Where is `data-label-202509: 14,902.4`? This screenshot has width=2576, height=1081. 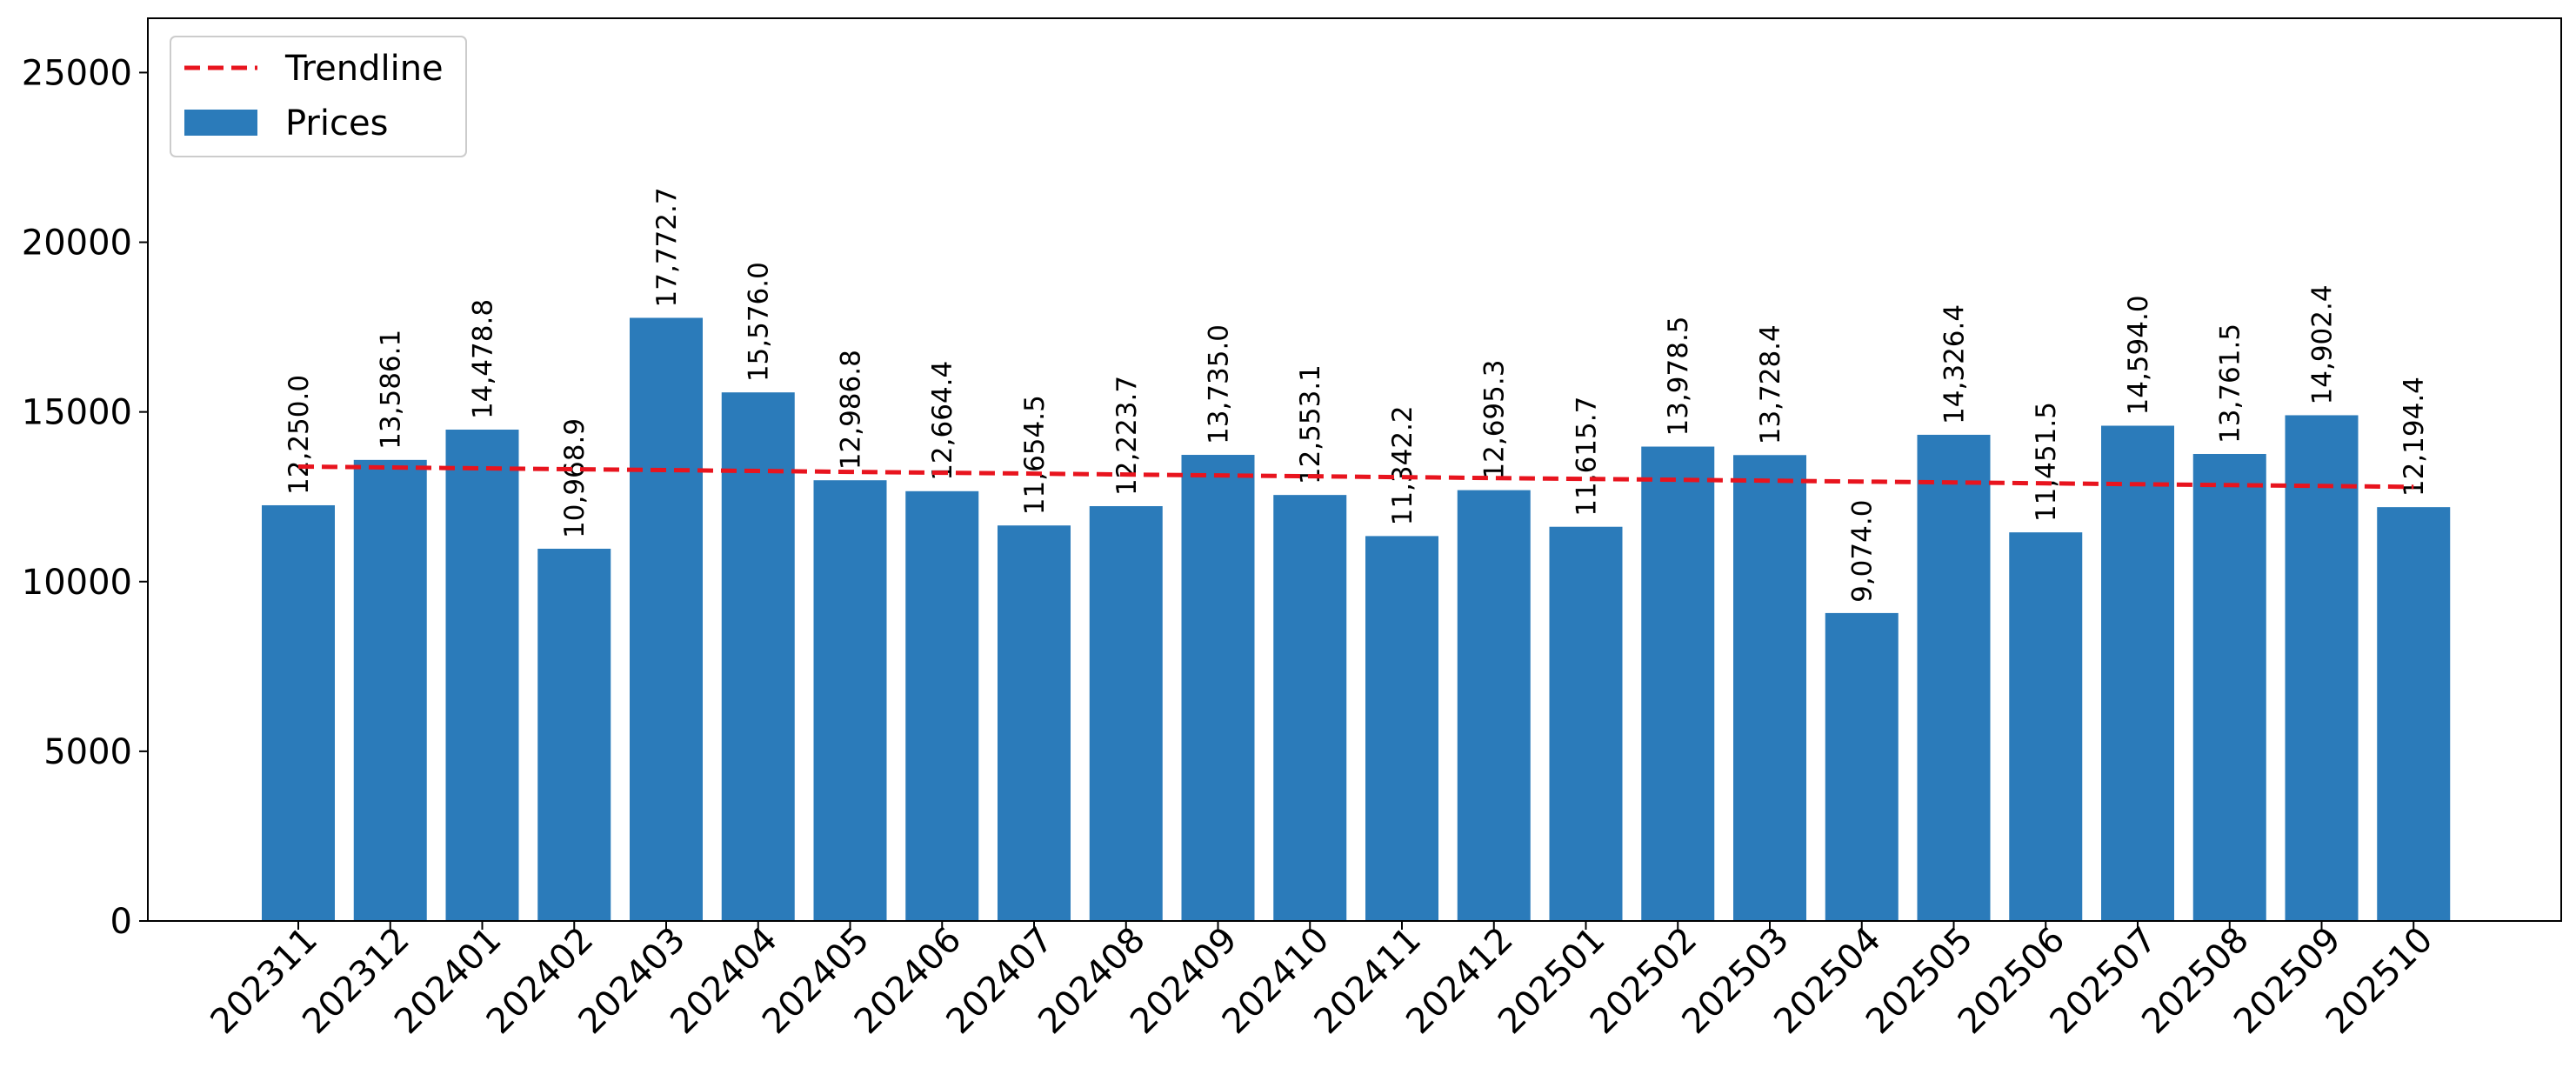 data-label-202509: 14,902.4 is located at coordinates (2323, 344).